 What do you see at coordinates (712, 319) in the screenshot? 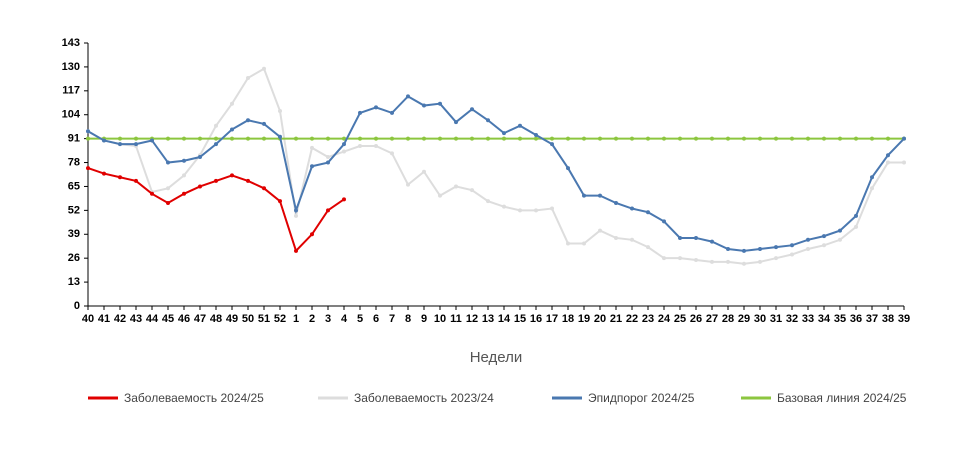
I see `x-tick-label: 27` at bounding box center [712, 319].